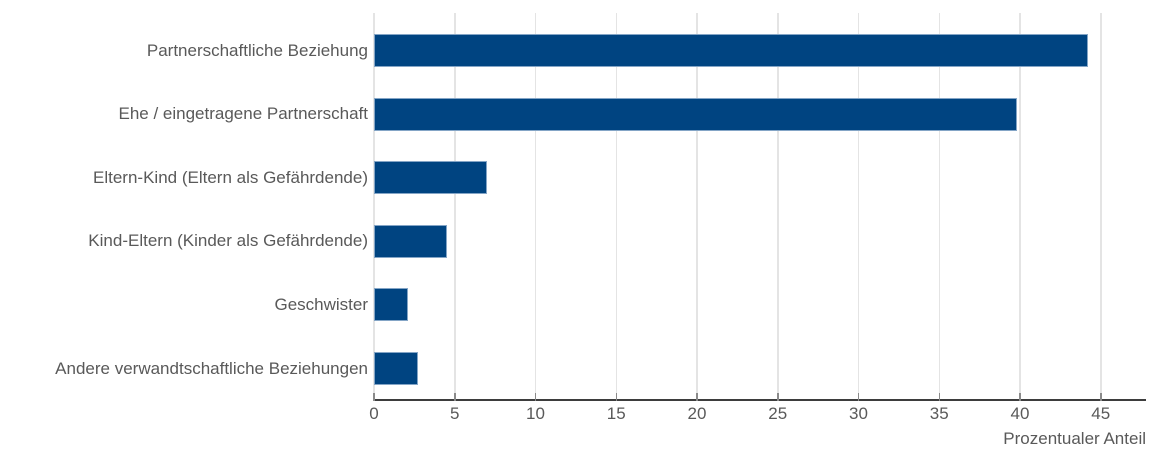 This screenshot has height=460, width=1152. Describe the element at coordinates (230, 177) in the screenshot. I see `category-label-2: Eltern-Kind (Eltern als Gefährdende)` at that location.